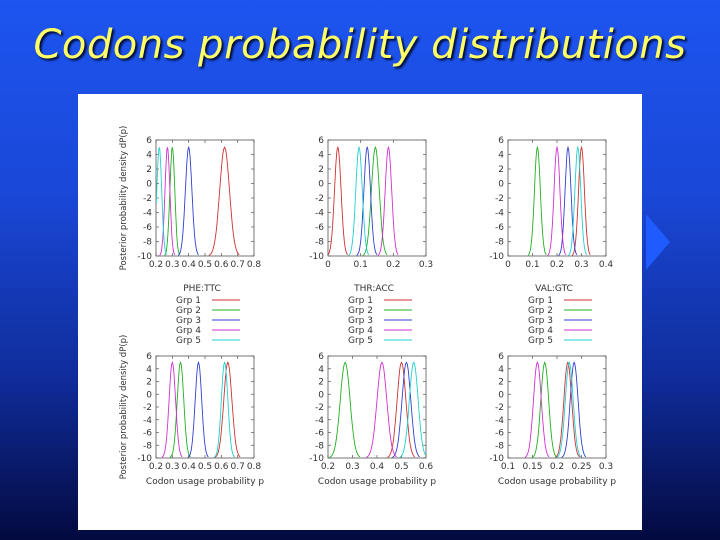 This screenshot has width=720, height=540. I want to click on slide-arrow-decoration, so click(658, 242).